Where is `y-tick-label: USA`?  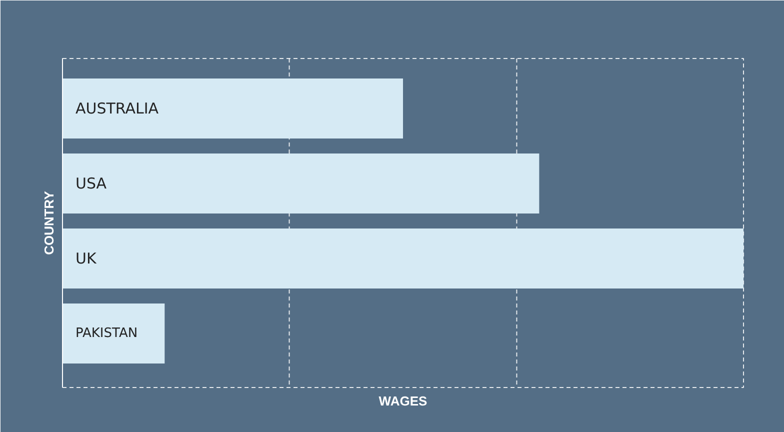
y-tick-label: USA is located at coordinates (92, 183).